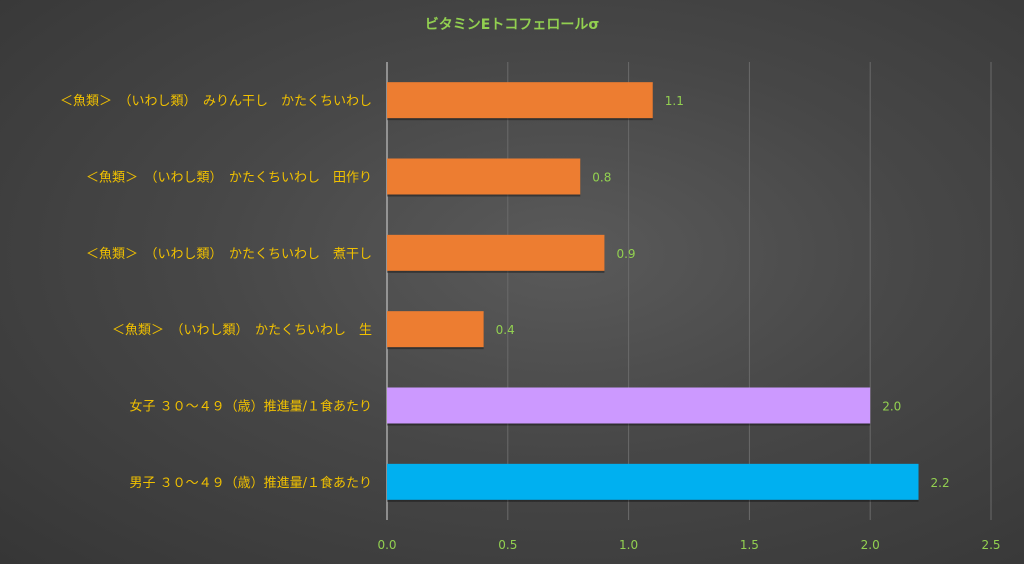 This screenshot has width=1024, height=564. I want to click on data-label: 0.8, so click(601, 178).